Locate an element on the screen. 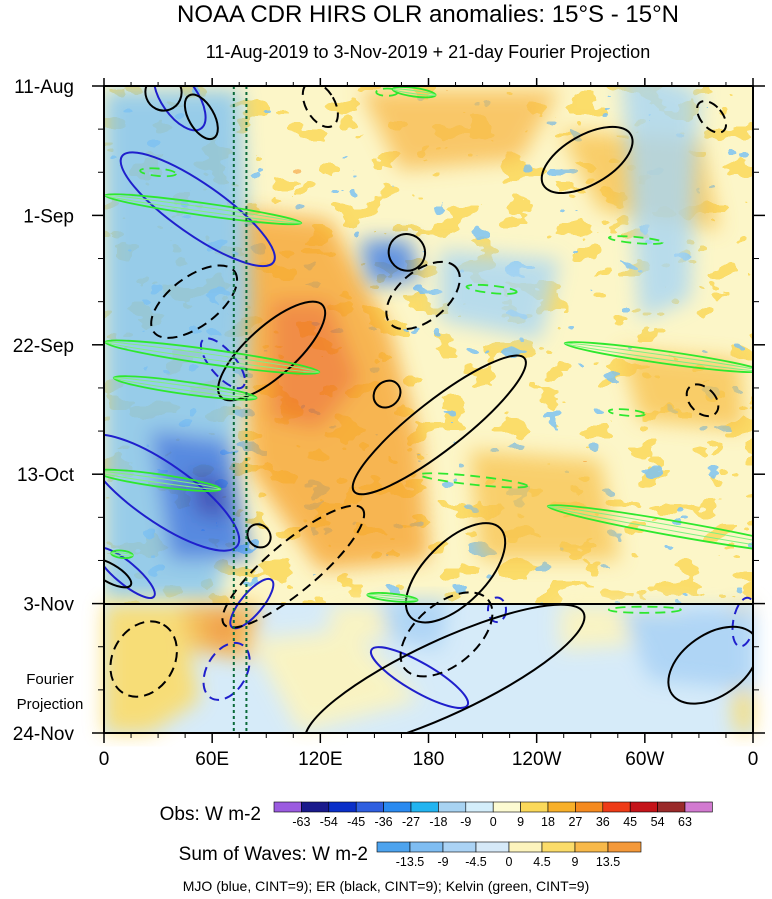  colorbar-tick-label: -63 is located at coordinates (301, 822).